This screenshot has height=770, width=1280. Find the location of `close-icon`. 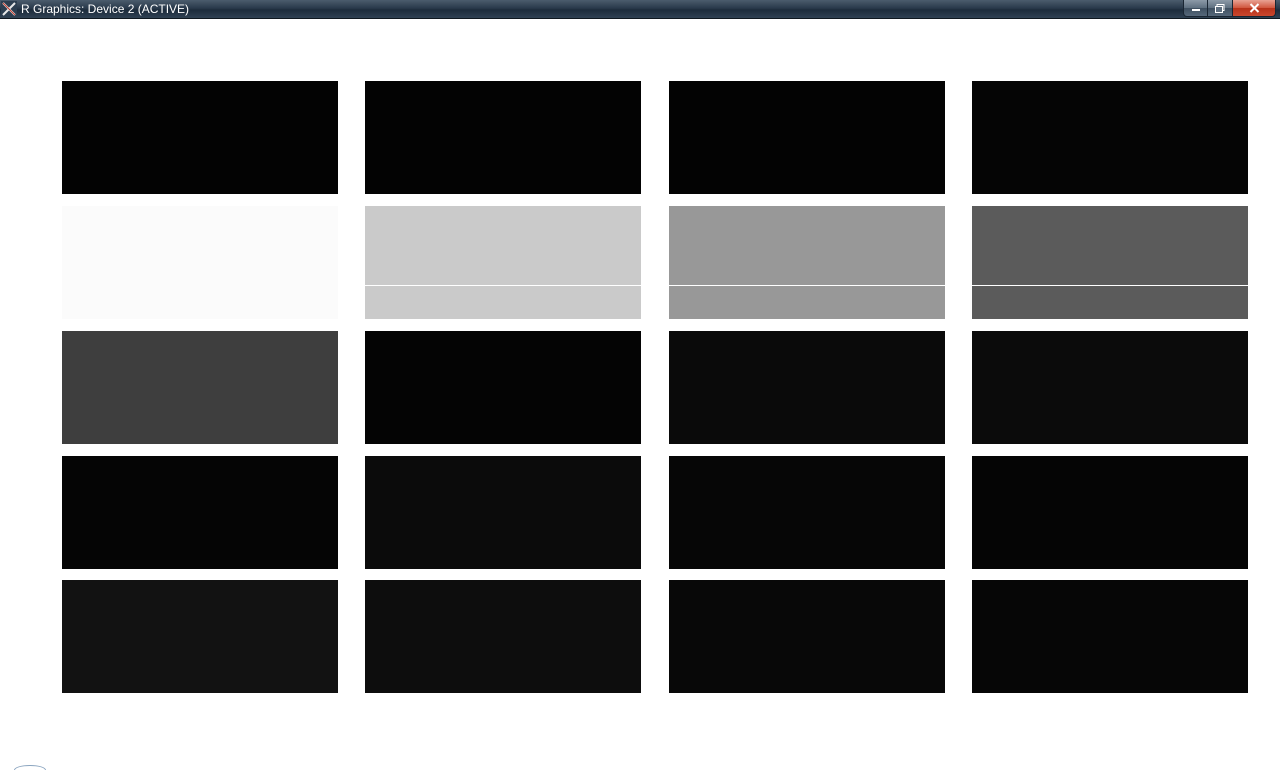

close-icon is located at coordinates (1254, 8).